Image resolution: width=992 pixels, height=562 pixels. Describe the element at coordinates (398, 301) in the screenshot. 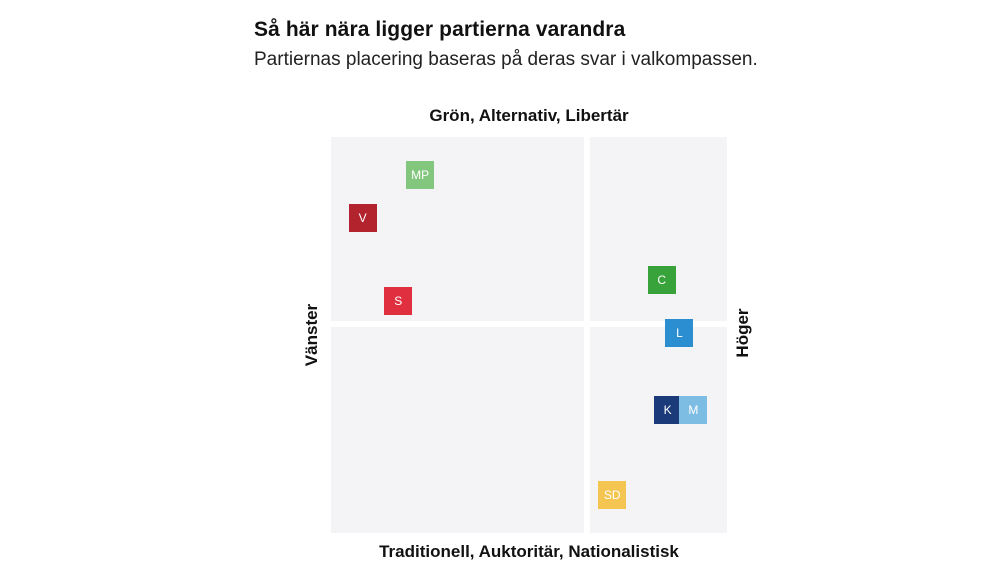

I see `party-marker-s: S` at that location.